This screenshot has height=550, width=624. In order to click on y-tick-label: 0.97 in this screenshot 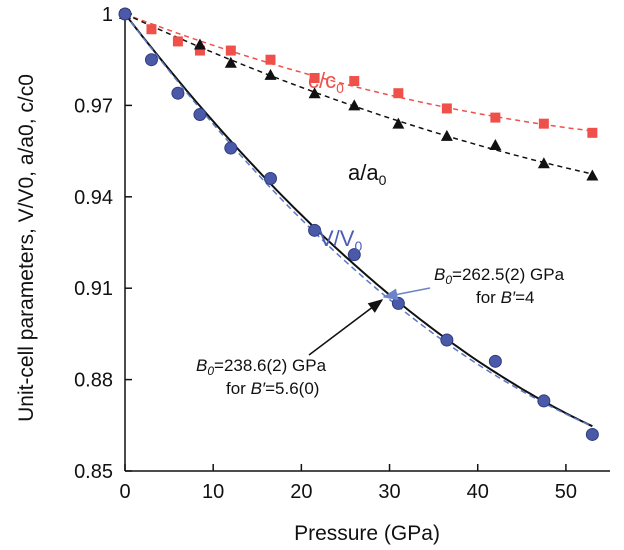, I will do `click(93, 106)`.